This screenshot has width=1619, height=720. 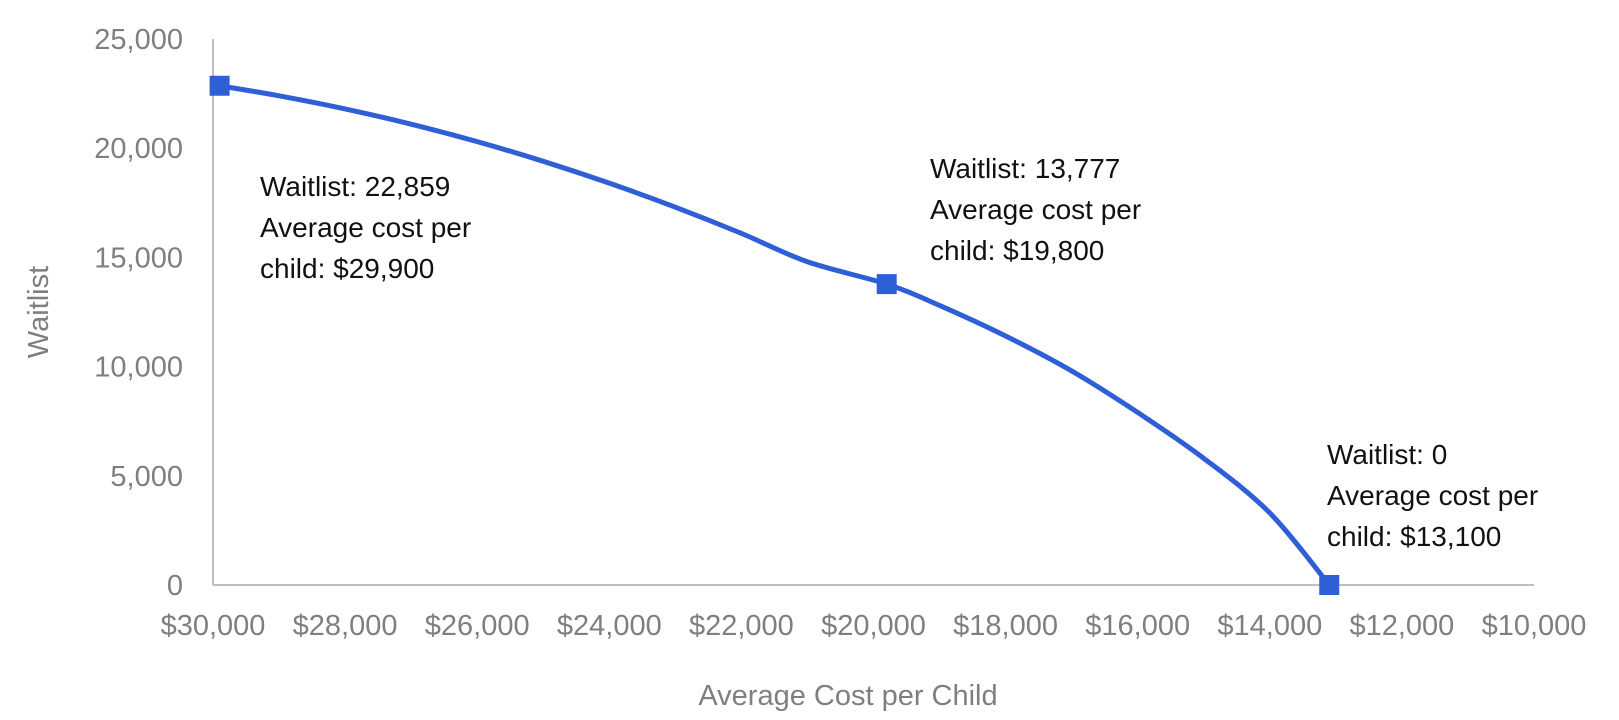 I want to click on y-tick-label: 10,000, so click(x=138, y=368).